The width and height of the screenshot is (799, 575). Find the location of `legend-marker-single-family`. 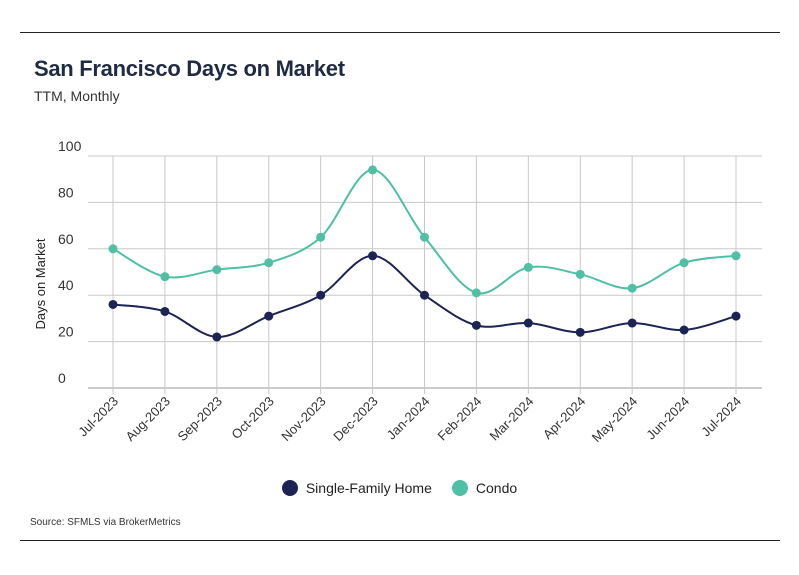

legend-marker-single-family is located at coordinates (289, 488).